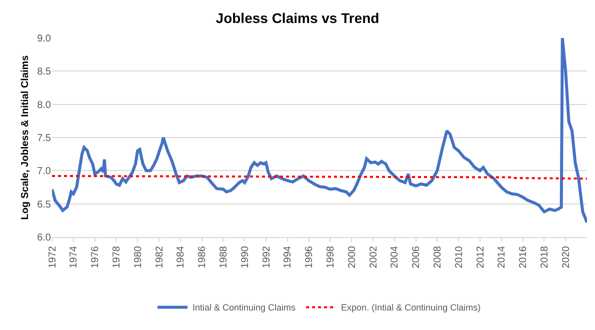 Image resolution: width=595 pixels, height=330 pixels. Describe the element at coordinates (395, 257) in the screenshot. I see `x-tick-label: 2004` at that location.